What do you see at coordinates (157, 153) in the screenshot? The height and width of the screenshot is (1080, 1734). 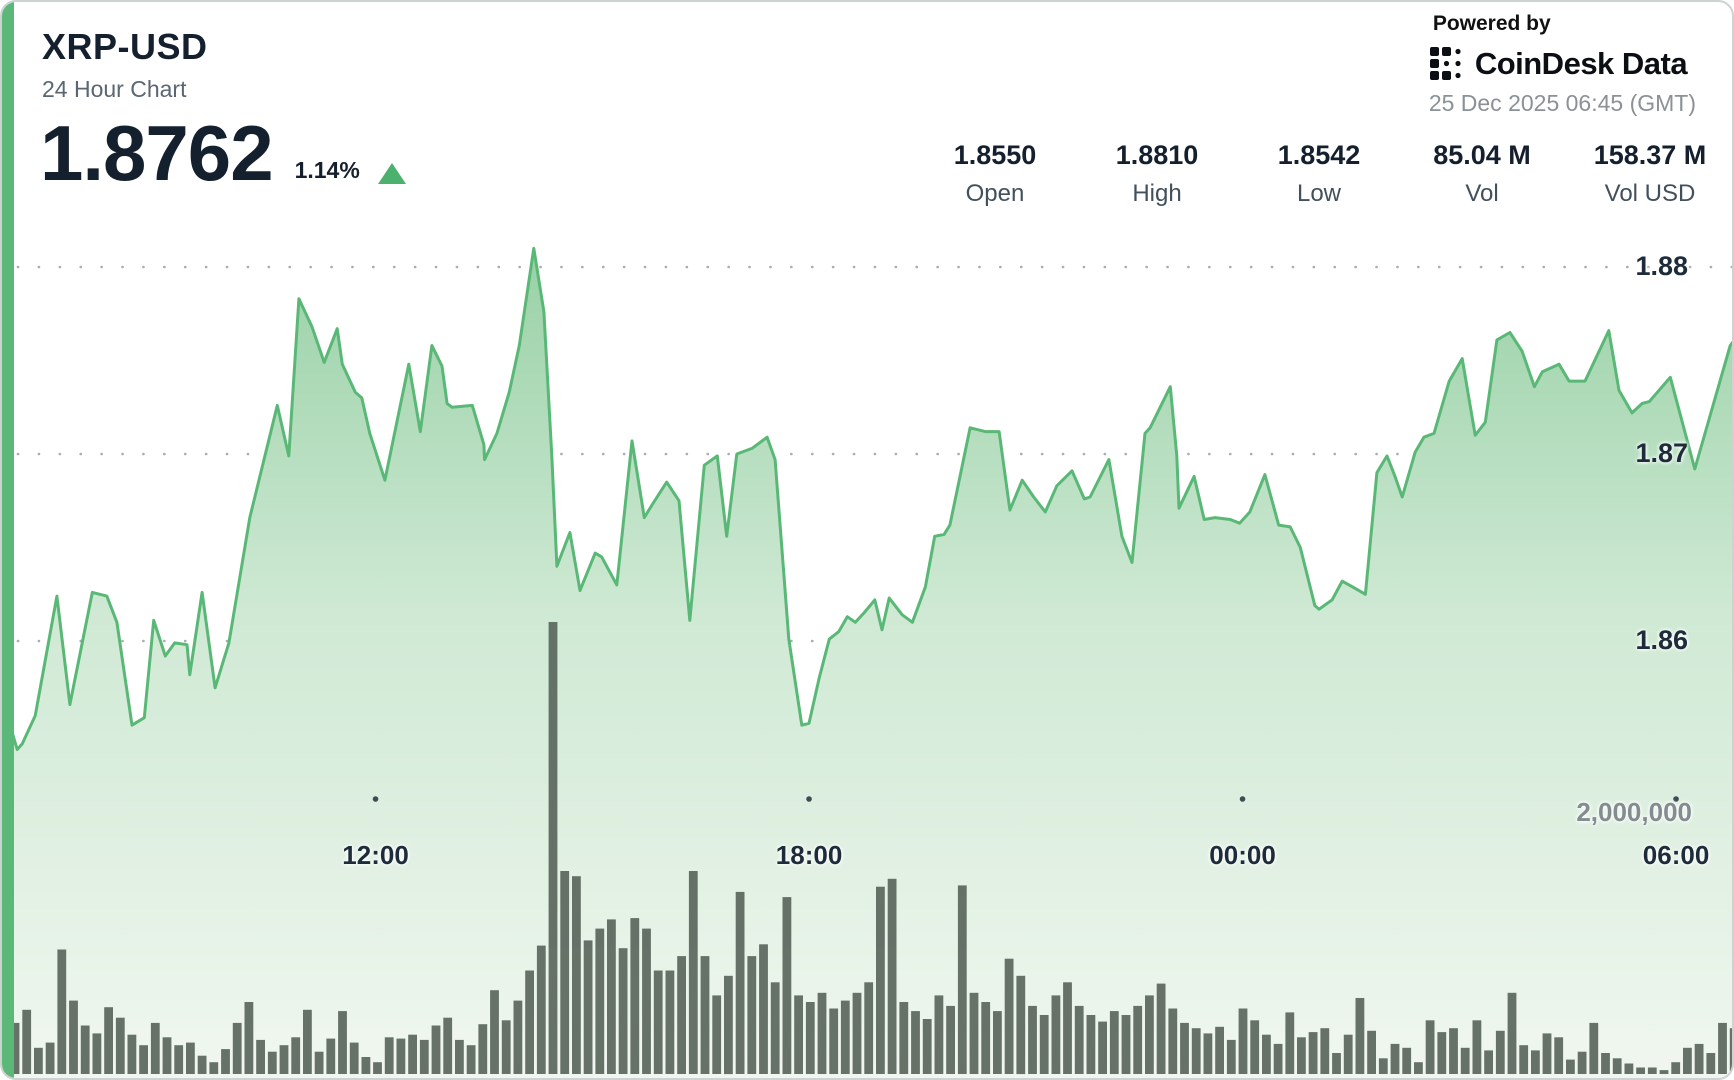 I see `last-price: 1.8762` at bounding box center [157, 153].